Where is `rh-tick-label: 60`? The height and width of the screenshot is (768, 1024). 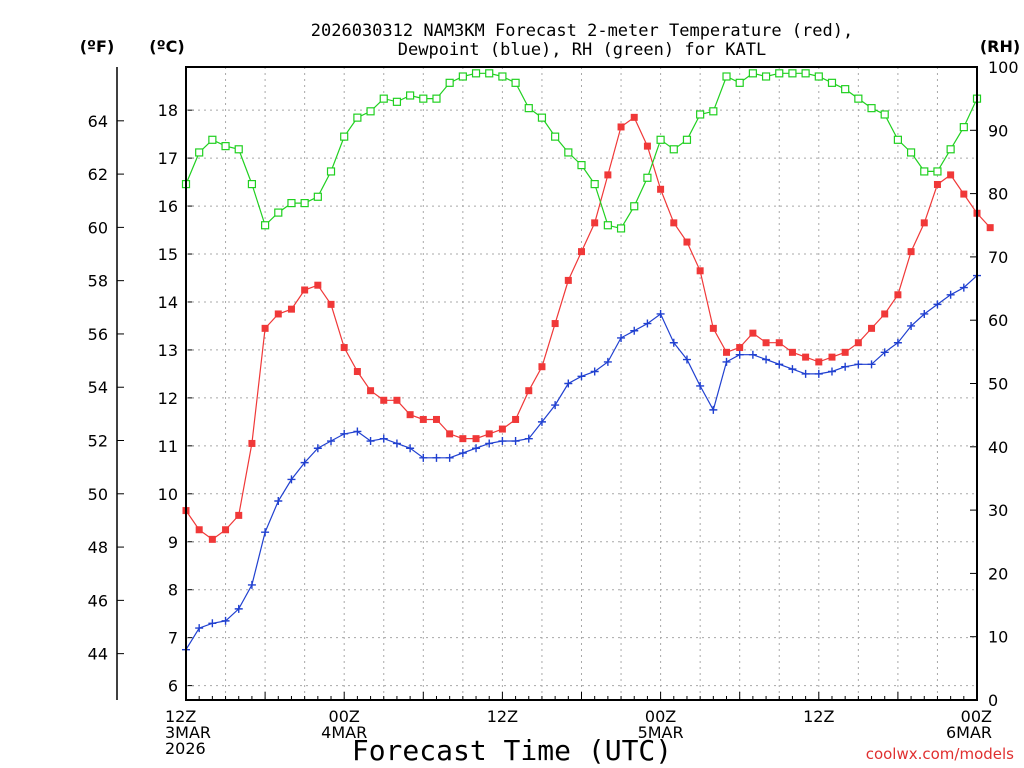 rh-tick-label: 60 is located at coordinates (998, 320).